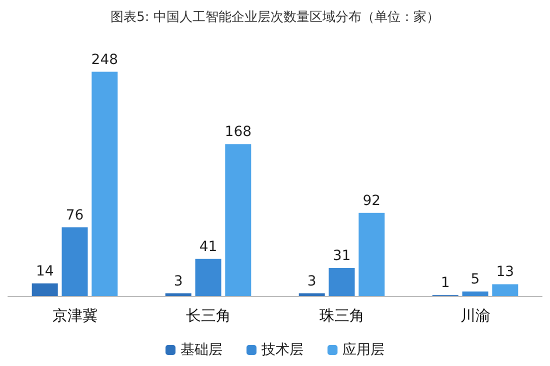  I want to click on data-label: 76, so click(75, 215).